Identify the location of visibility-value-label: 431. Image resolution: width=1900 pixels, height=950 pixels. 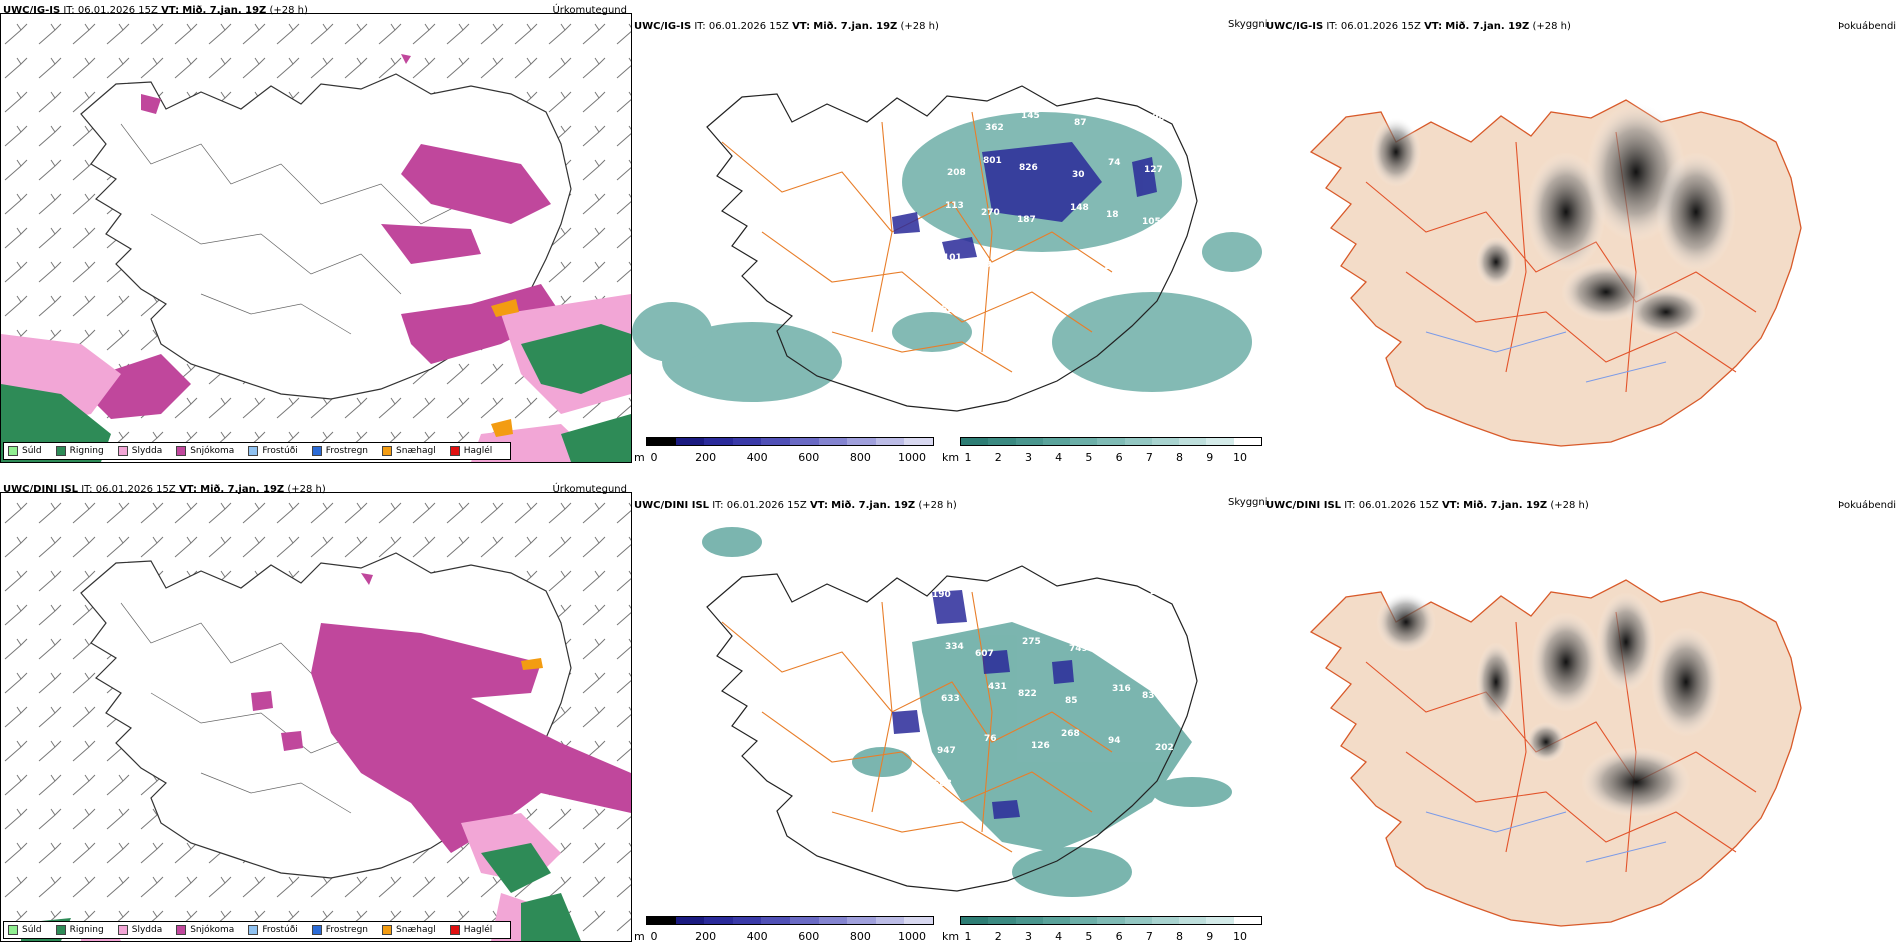
(997, 687).